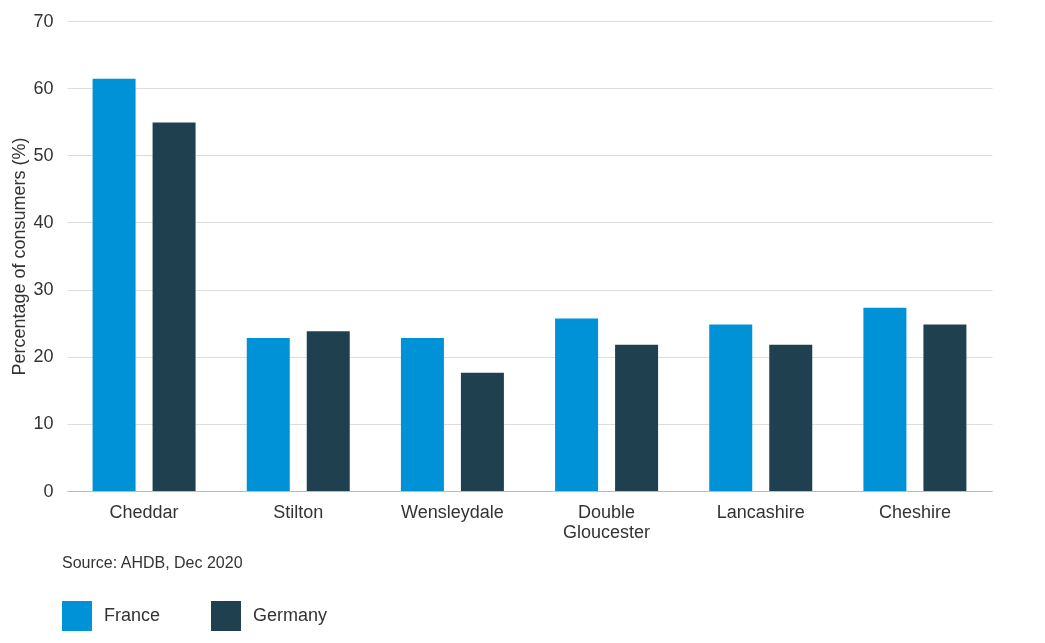  What do you see at coordinates (43, 289) in the screenshot?
I see `y-tick-label: 30` at bounding box center [43, 289].